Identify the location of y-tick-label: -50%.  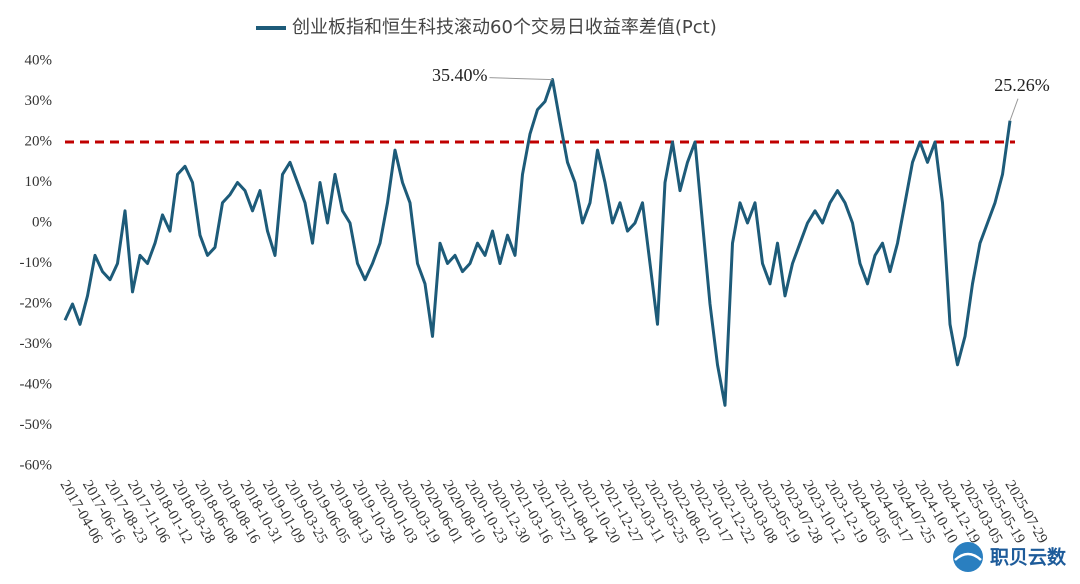
(36, 425).